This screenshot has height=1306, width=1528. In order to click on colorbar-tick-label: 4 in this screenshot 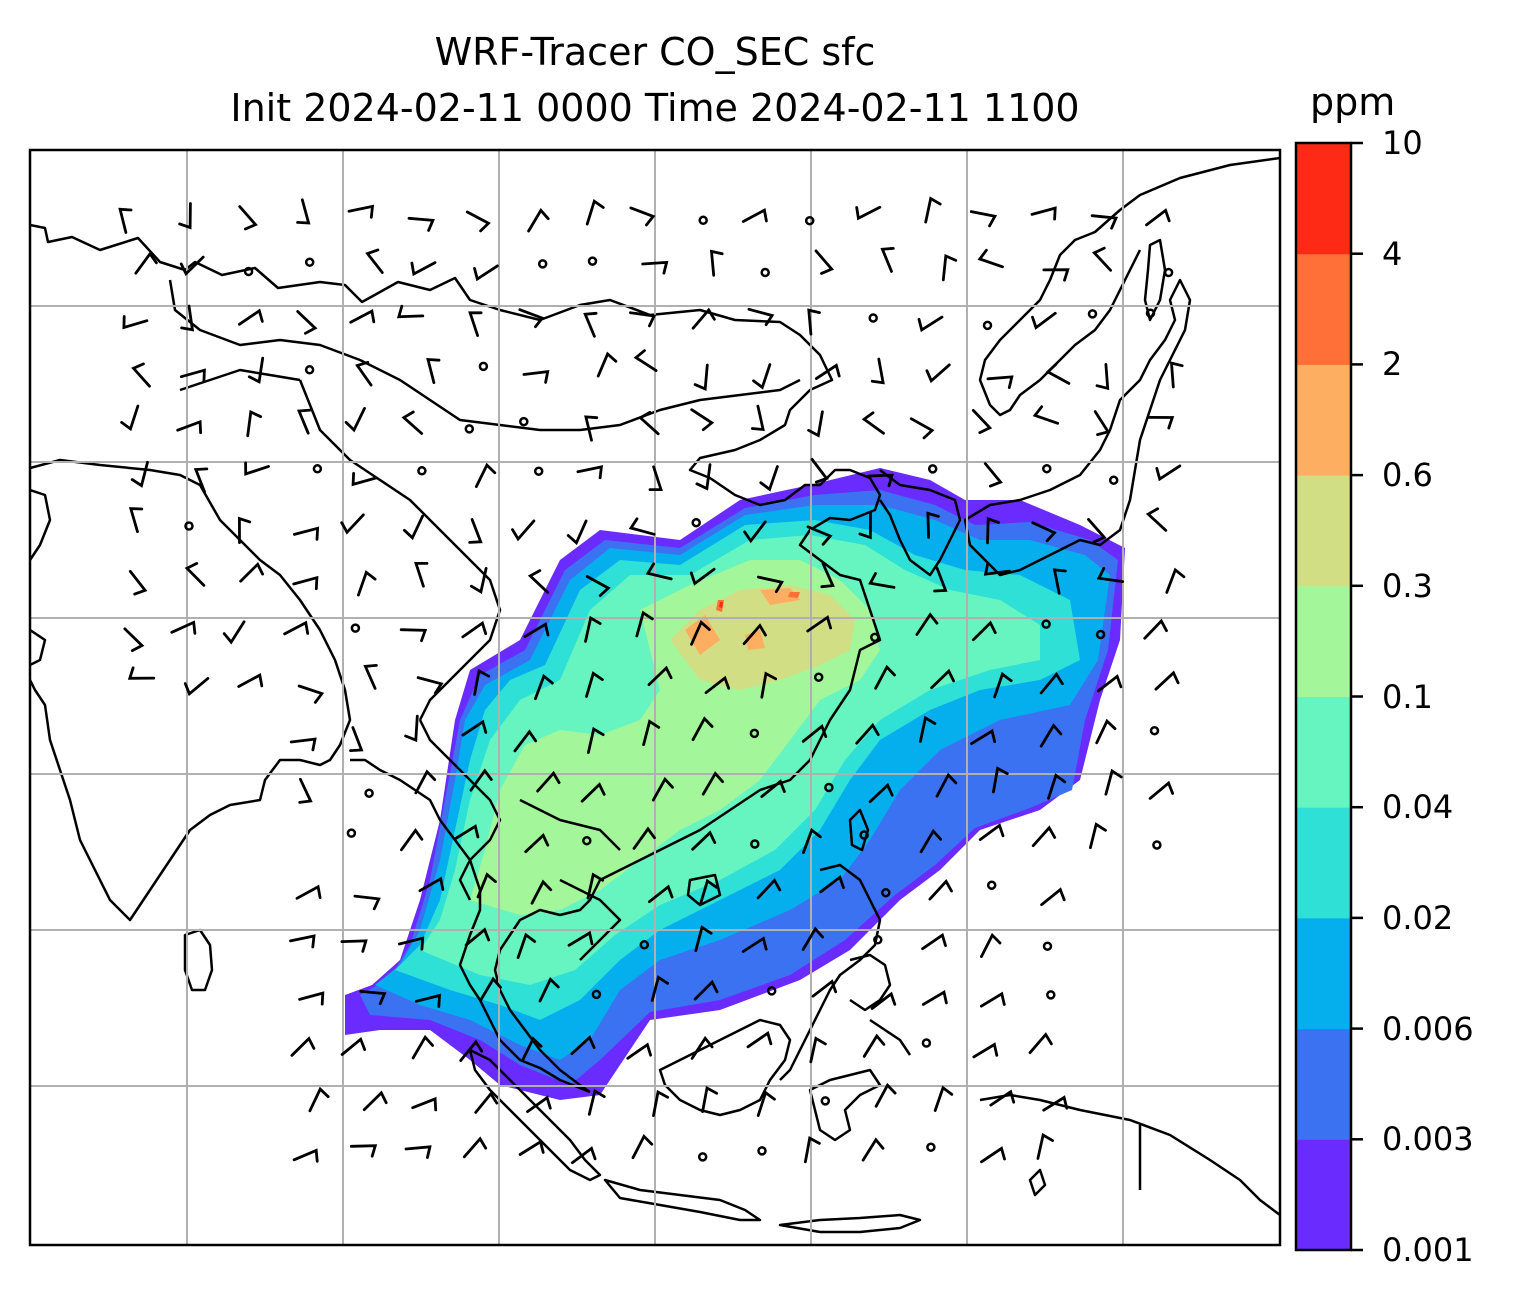, I will do `click(1392, 253)`.